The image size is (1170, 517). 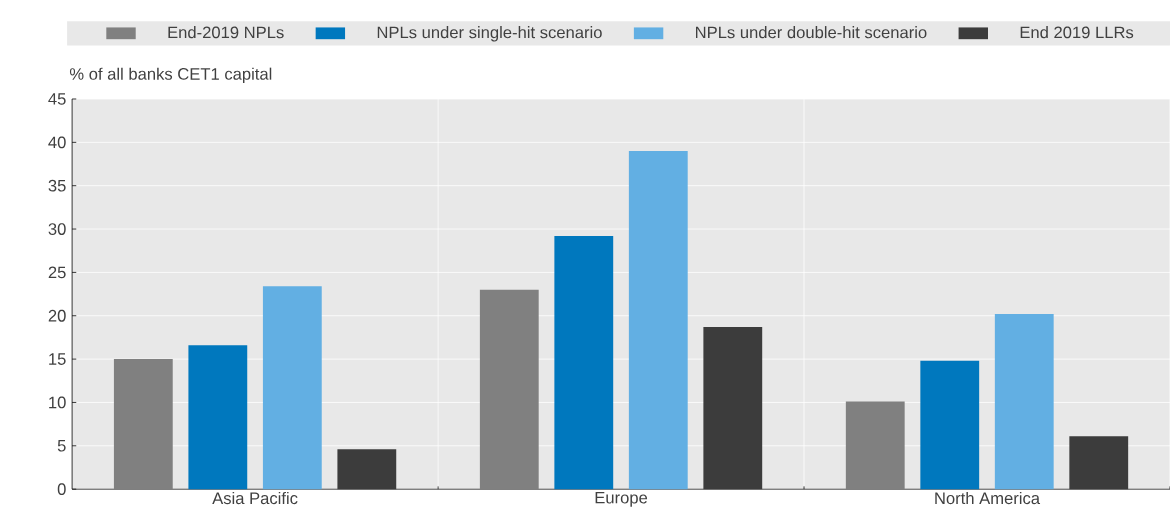 What do you see at coordinates (255, 498) in the screenshot?
I see `x-tick-label: Asia Pacific` at bounding box center [255, 498].